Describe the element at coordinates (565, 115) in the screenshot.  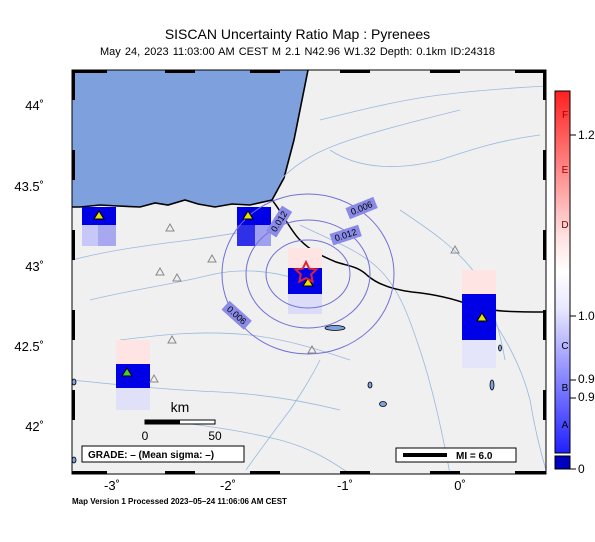
I see `colorbar-grade: F` at that location.